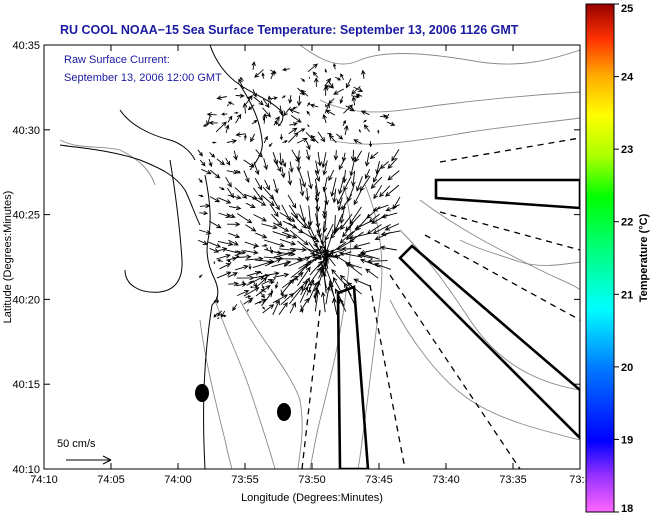 The width and height of the screenshot is (651, 518). Describe the element at coordinates (519, 252) in the screenshot. I see `bathymetry-contour-shore-detail` at that location.